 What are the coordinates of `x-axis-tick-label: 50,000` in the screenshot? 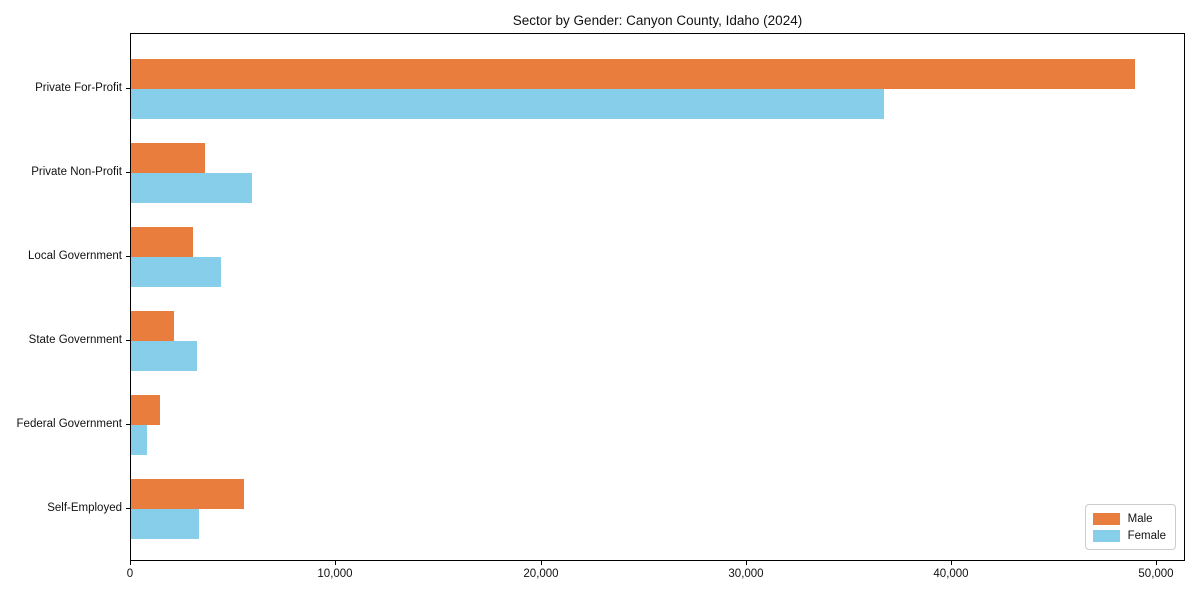 It's located at (1156, 574).